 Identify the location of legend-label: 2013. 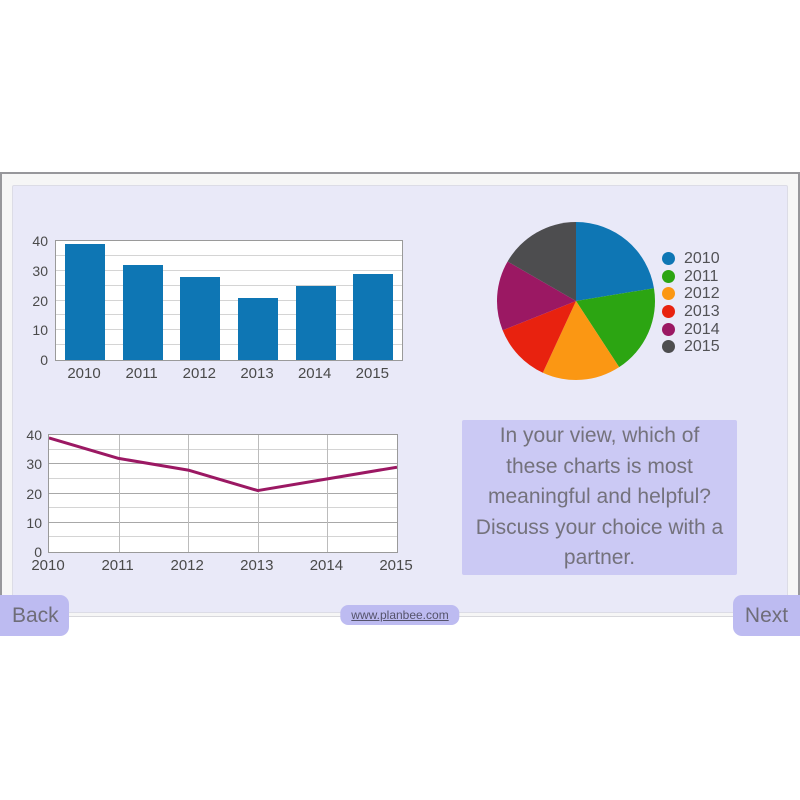
(702, 312).